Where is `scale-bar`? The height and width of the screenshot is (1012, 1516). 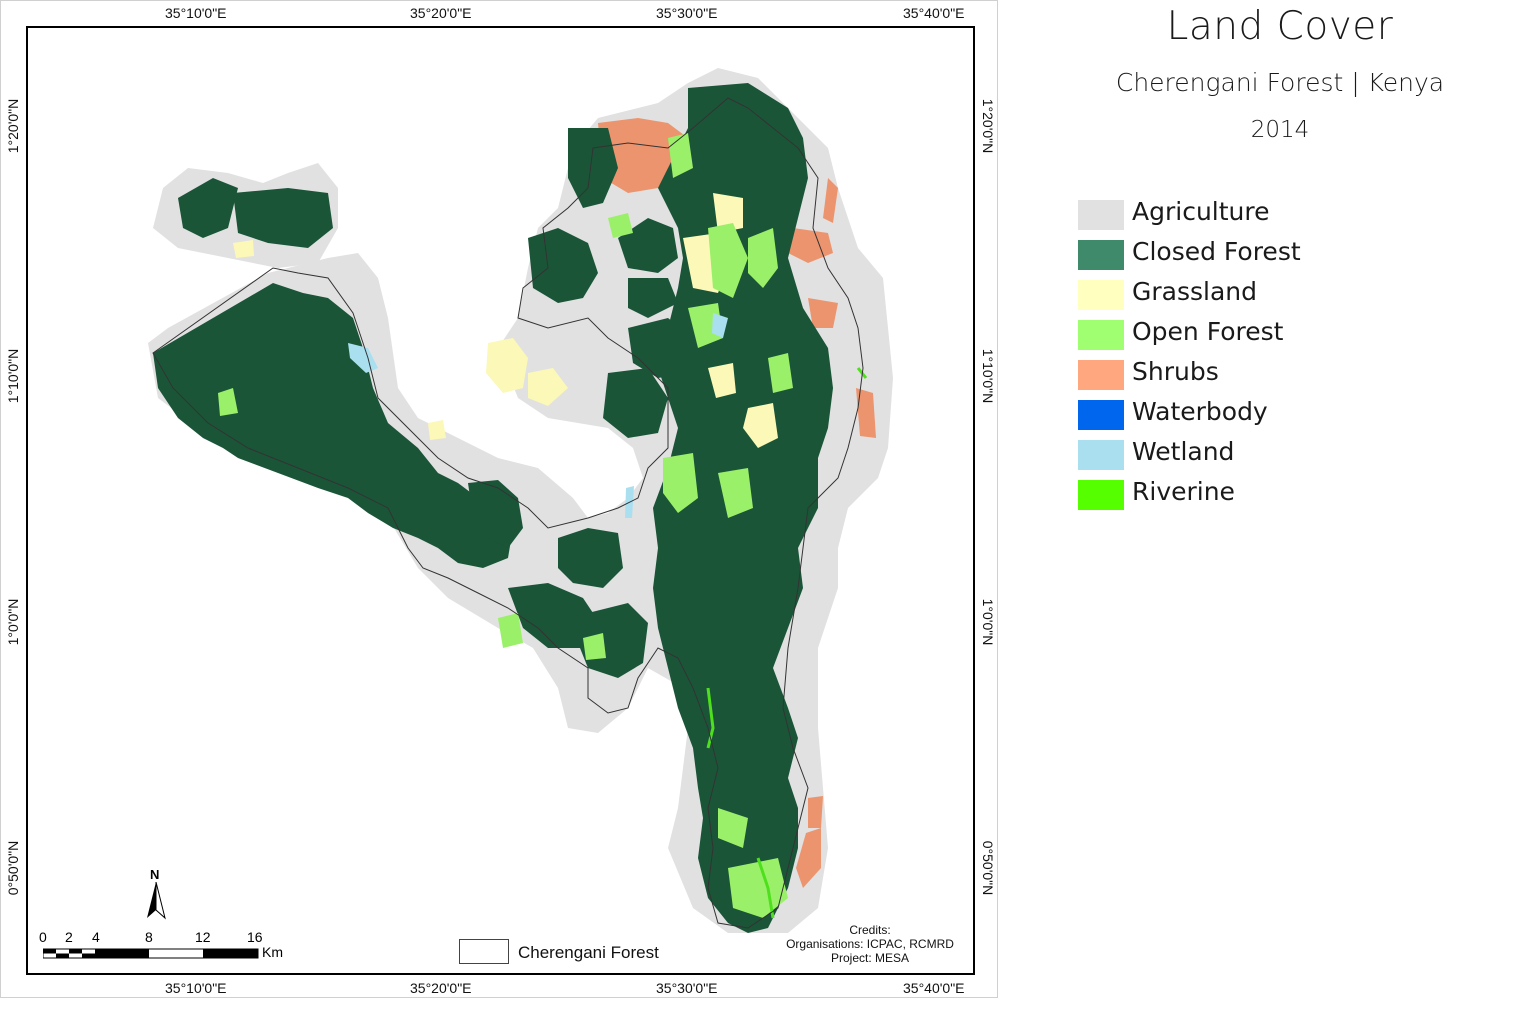 scale-bar is located at coordinates (151, 953).